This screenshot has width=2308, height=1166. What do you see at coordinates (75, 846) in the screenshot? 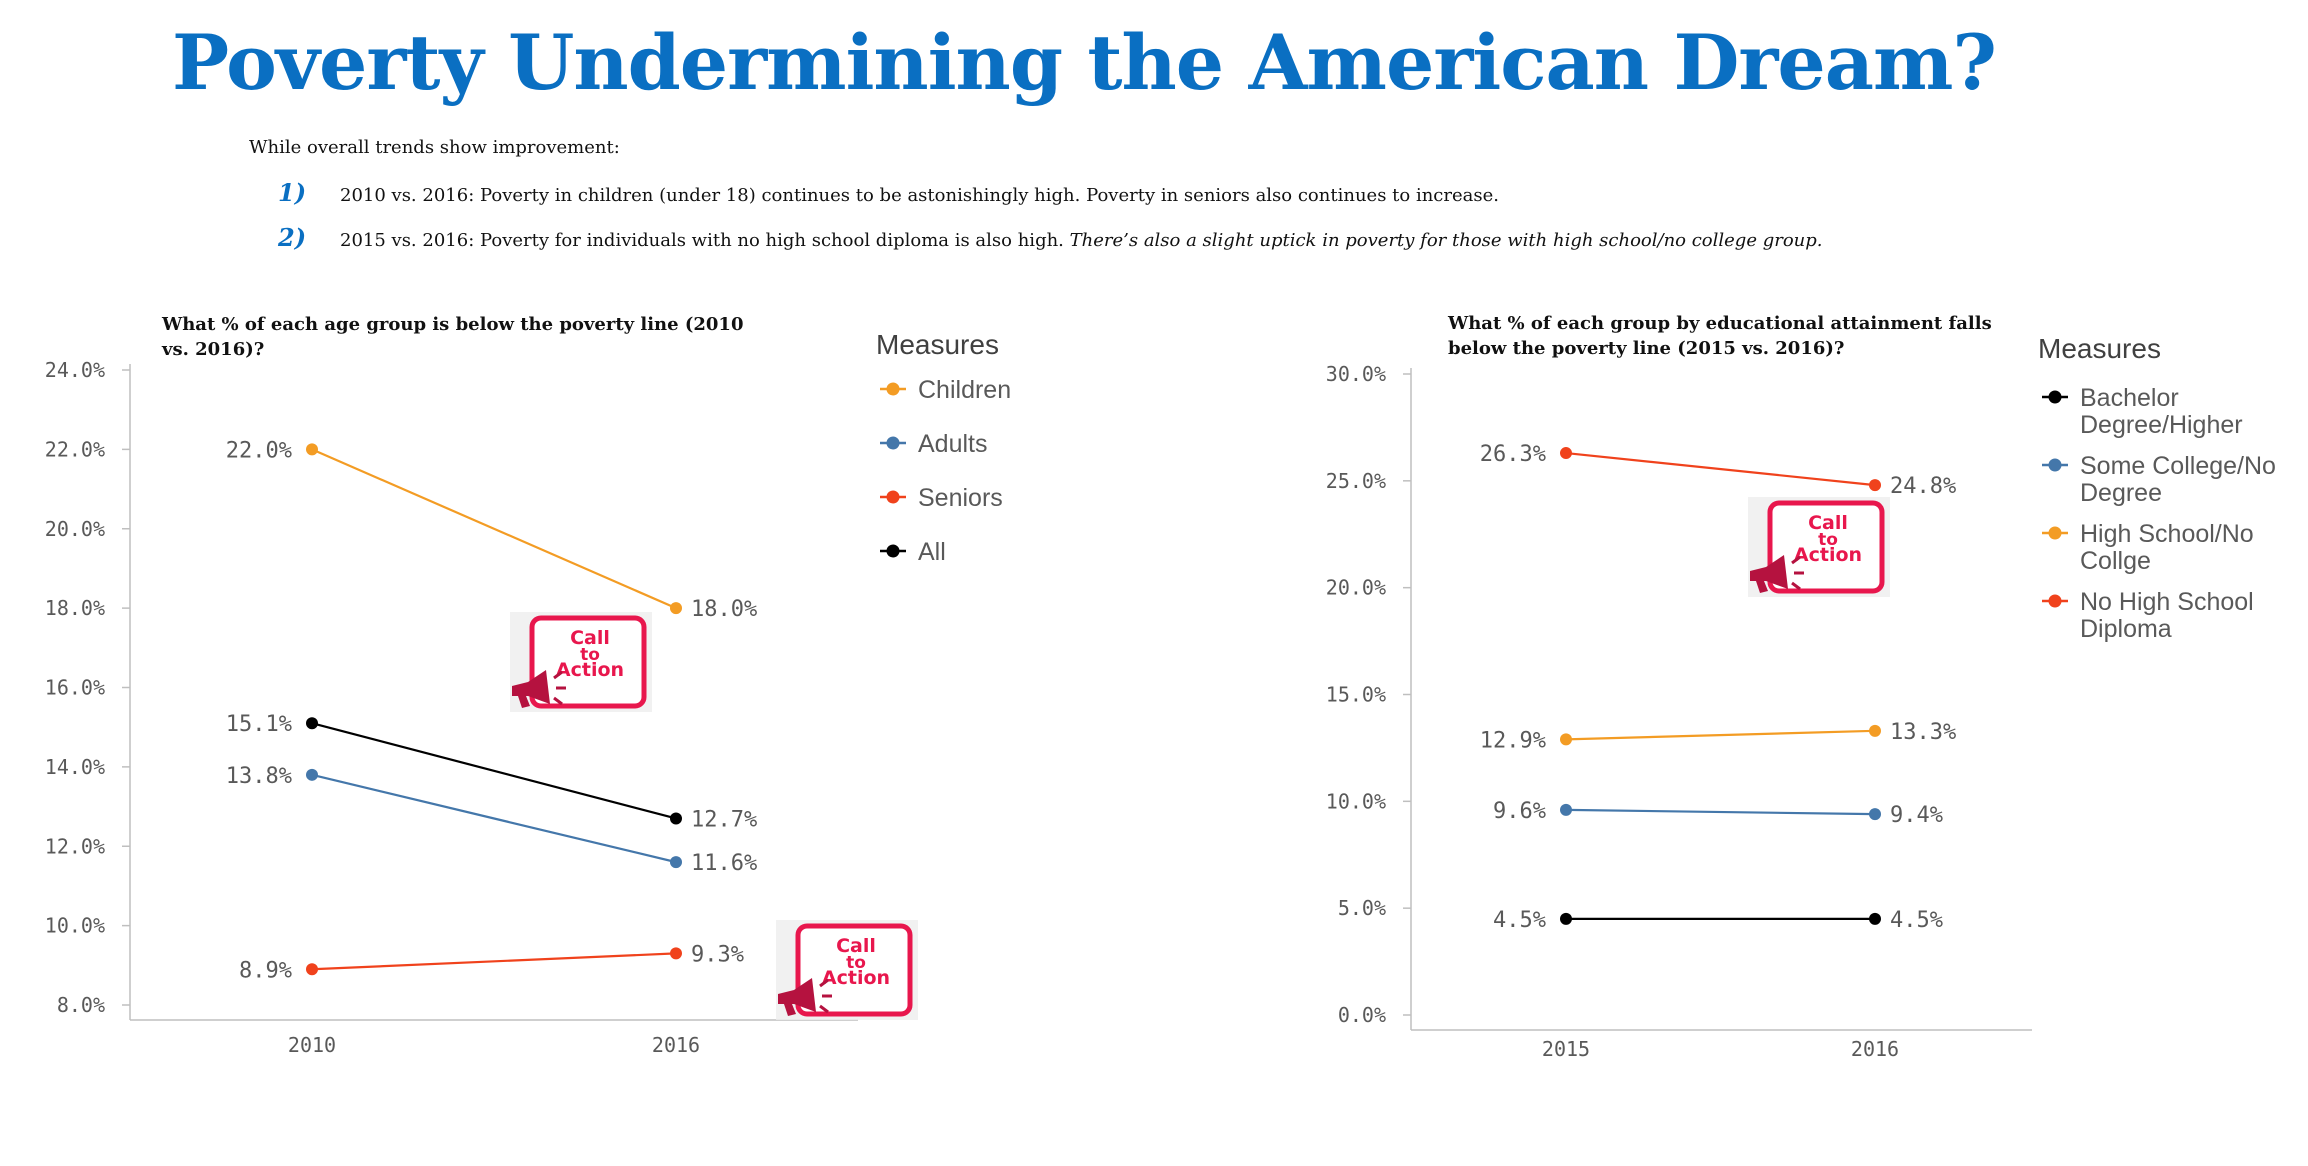
I see `y-tick-label: 12.0%` at bounding box center [75, 846].